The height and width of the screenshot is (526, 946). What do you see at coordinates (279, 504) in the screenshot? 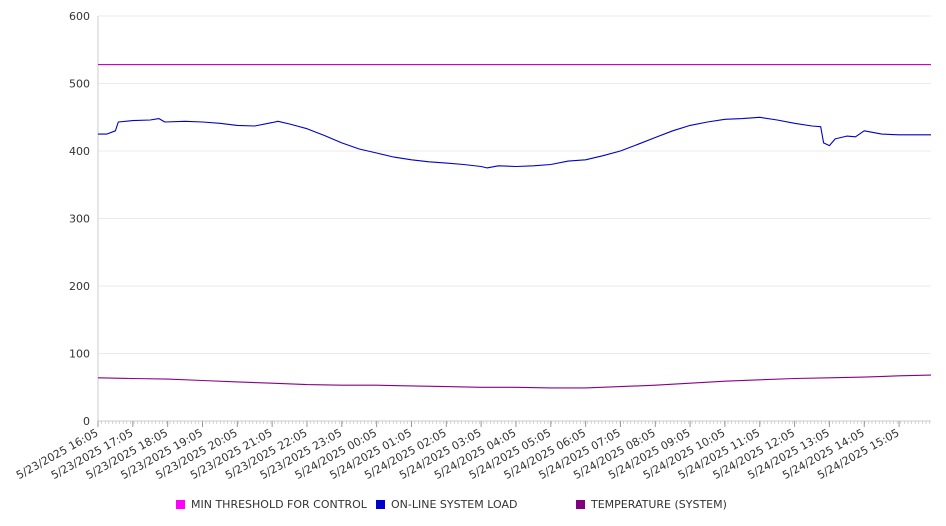
I see `legend-label: MIN THRESHOLD FOR CONTROL` at bounding box center [279, 504].